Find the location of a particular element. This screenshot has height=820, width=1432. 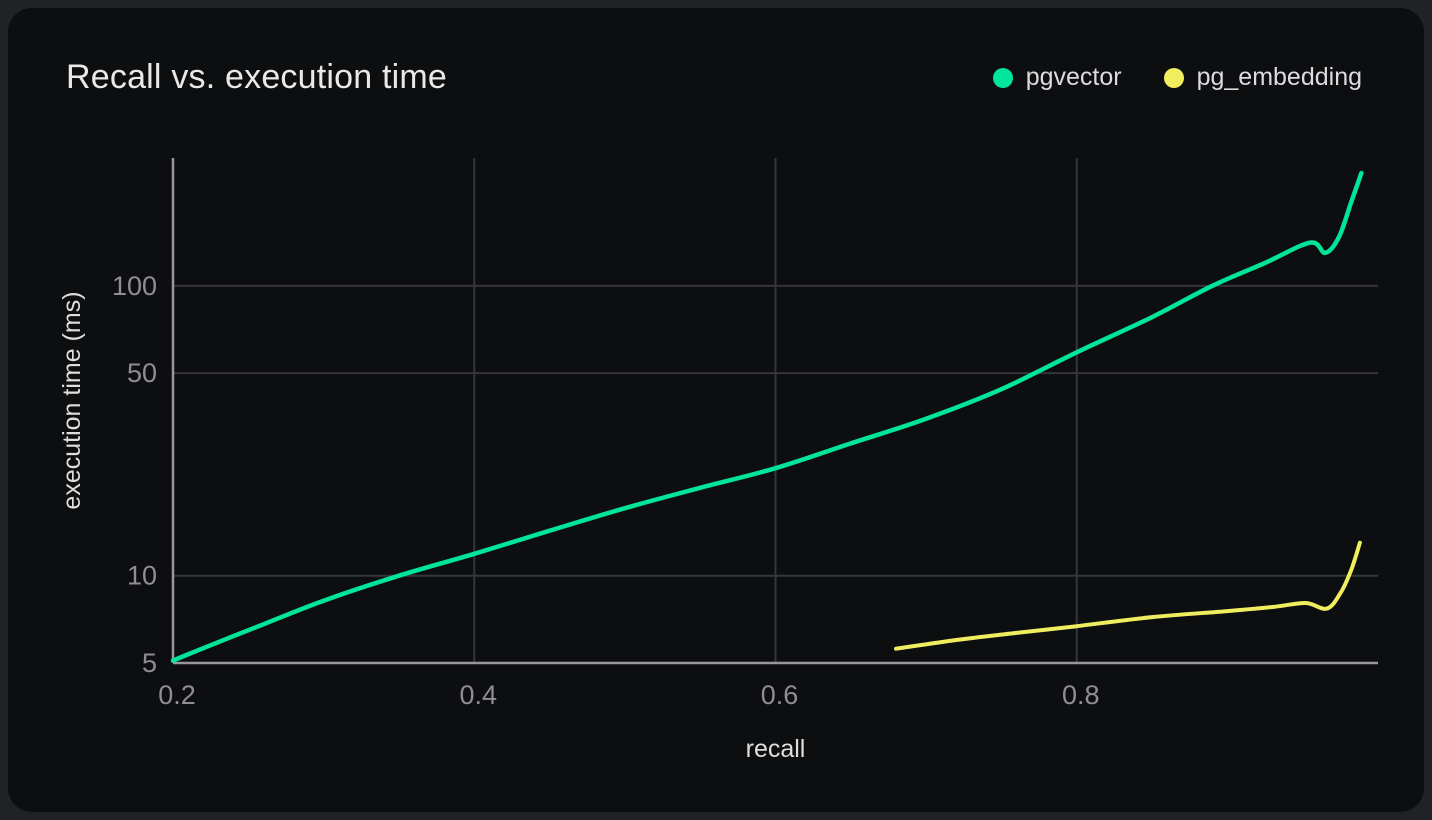

y-tick-label: 10 is located at coordinates (142, 576).